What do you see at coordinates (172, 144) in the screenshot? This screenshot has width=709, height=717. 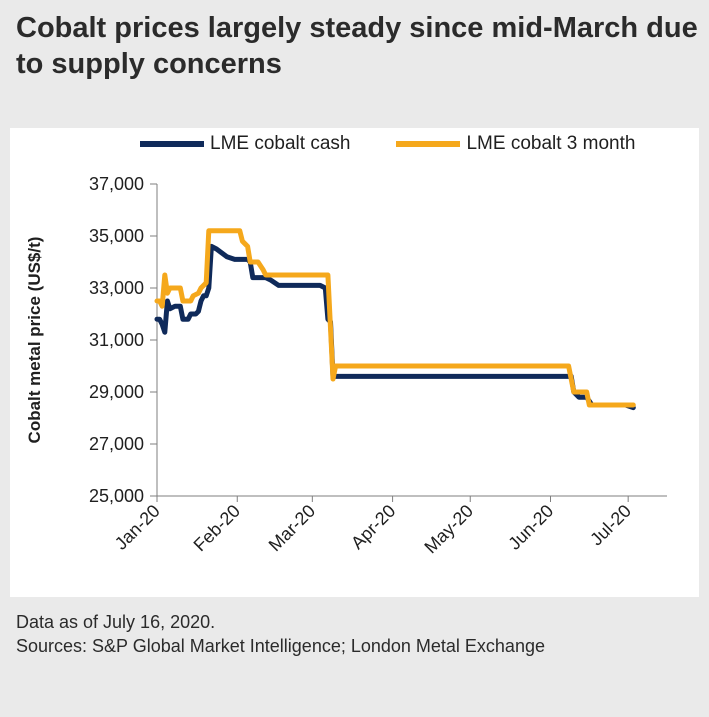 I see `legend-swatch-cash` at bounding box center [172, 144].